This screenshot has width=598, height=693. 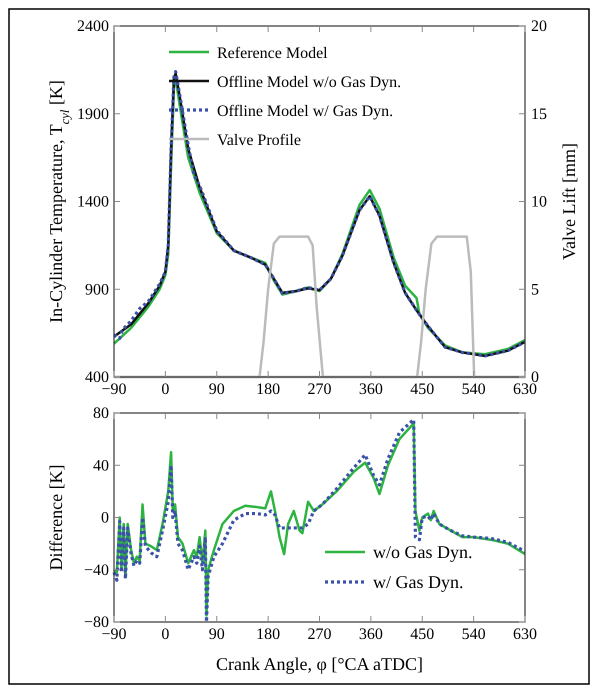 What do you see at coordinates (105, 518) in the screenshot?
I see `y-tick-label: 0` at bounding box center [105, 518].